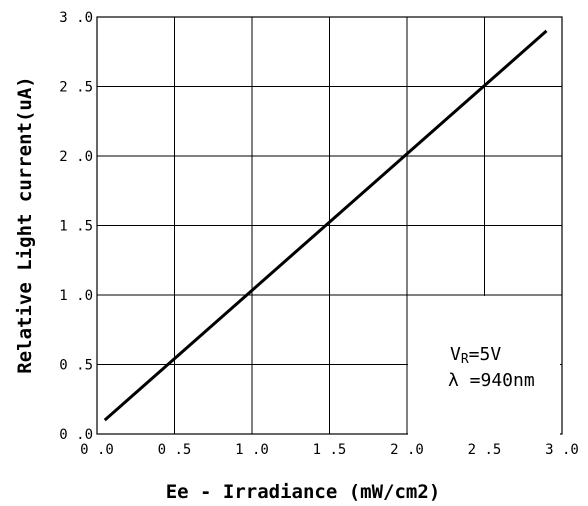 This screenshot has width=588, height=506. I want to click on wavelength-annotation: λ =940nm, so click(491, 380).